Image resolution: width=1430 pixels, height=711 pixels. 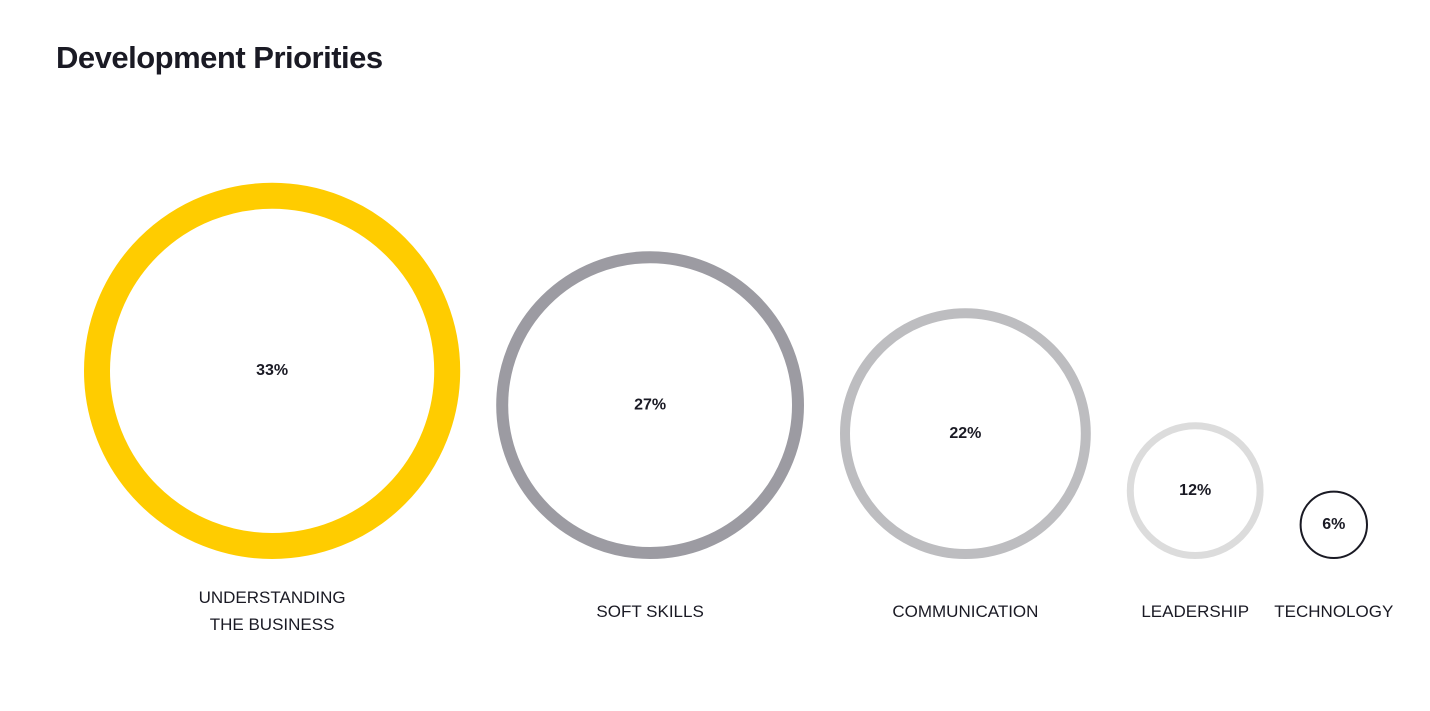 I want to click on value-label: 12%, so click(x=1195, y=490).